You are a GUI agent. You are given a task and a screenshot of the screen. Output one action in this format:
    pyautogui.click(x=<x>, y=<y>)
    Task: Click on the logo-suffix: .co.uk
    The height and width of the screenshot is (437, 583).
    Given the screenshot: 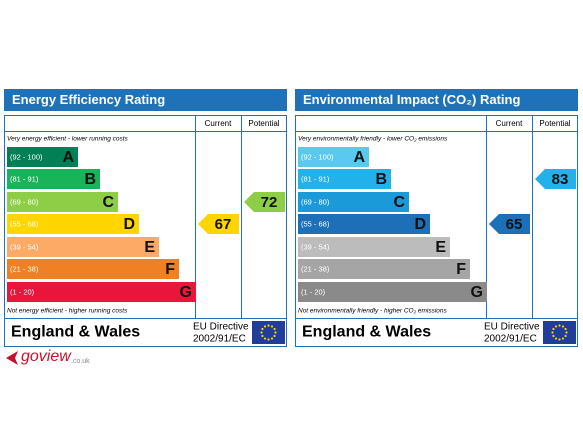 What is the action you would take?
    pyautogui.click(x=80, y=361)
    